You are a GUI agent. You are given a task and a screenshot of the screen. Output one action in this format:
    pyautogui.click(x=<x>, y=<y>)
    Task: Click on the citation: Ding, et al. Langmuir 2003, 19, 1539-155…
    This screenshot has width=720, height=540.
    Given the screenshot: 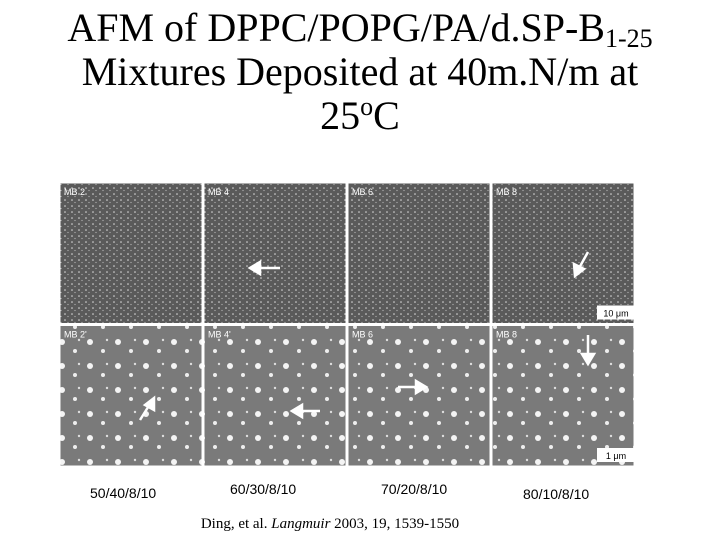 What is the action you would take?
    pyautogui.click(x=330, y=524)
    